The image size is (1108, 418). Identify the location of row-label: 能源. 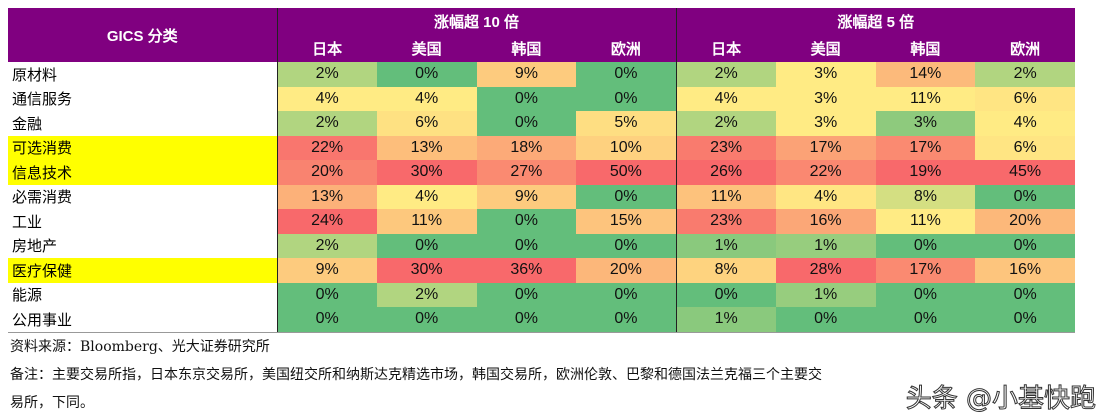
(143, 294).